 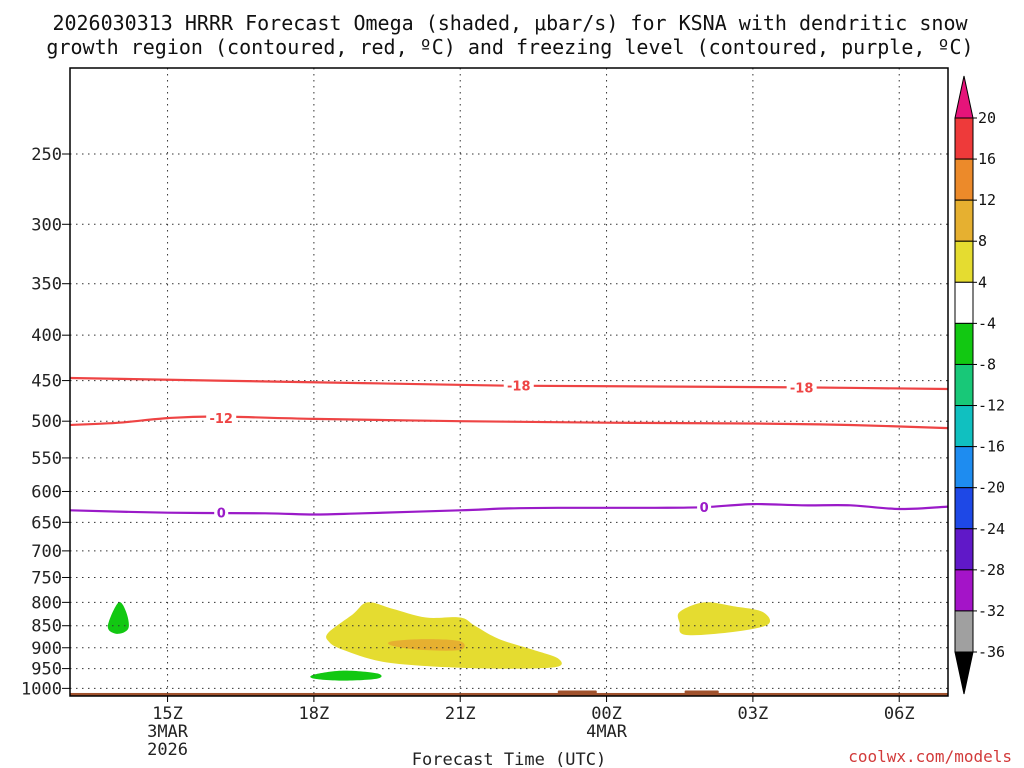 I want to click on surface-band, so click(x=509, y=694).